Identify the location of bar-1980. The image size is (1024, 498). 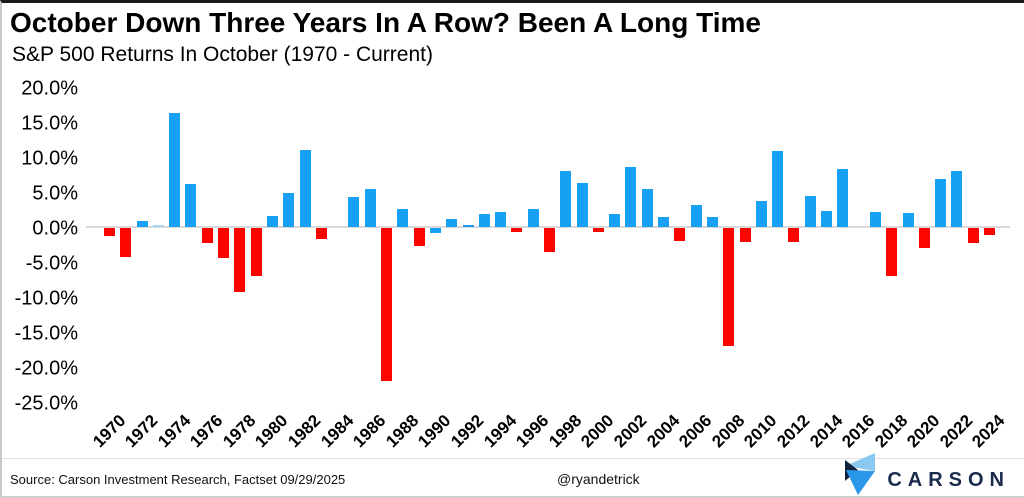
(272, 221).